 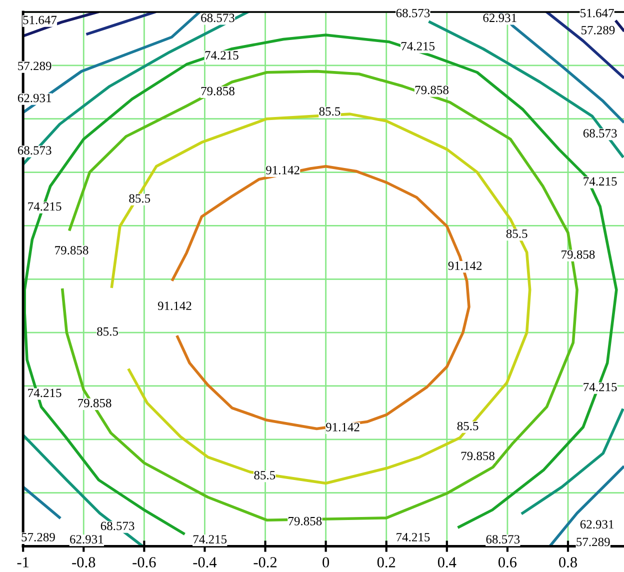 I want to click on x-tick-label: 0.2, so click(x=386, y=562).